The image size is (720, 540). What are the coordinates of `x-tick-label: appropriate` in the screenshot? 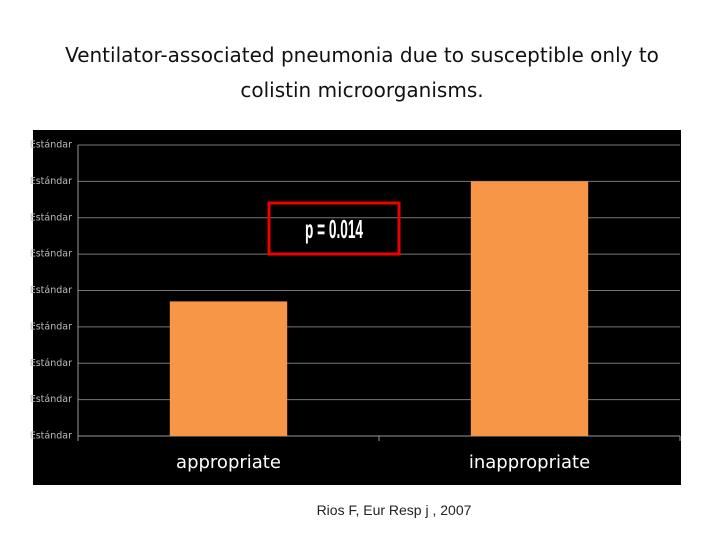 It's located at (228, 462).